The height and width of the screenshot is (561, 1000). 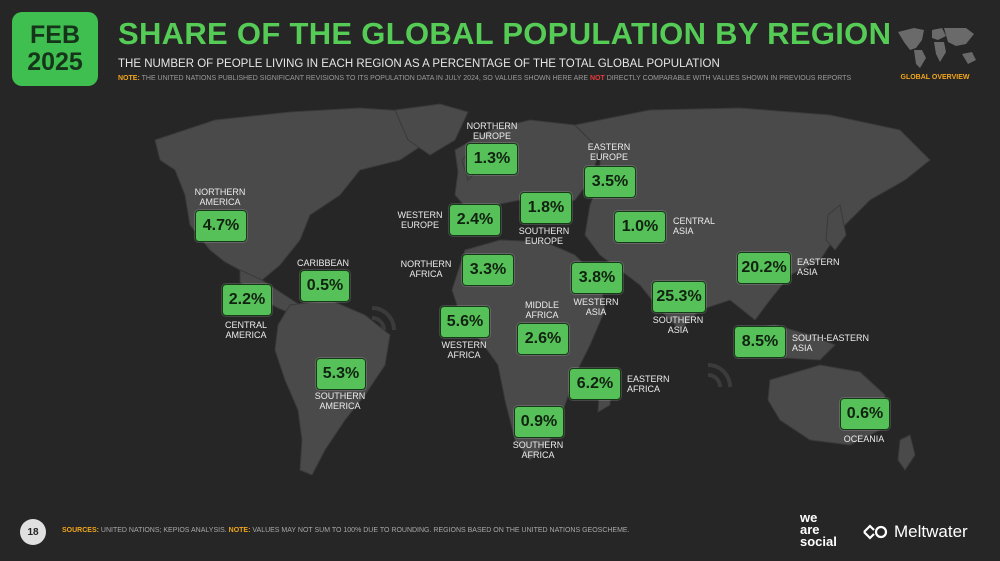 What do you see at coordinates (464, 350) in the screenshot?
I see `western-africa-label: WESTERN AFRICA` at bounding box center [464, 350].